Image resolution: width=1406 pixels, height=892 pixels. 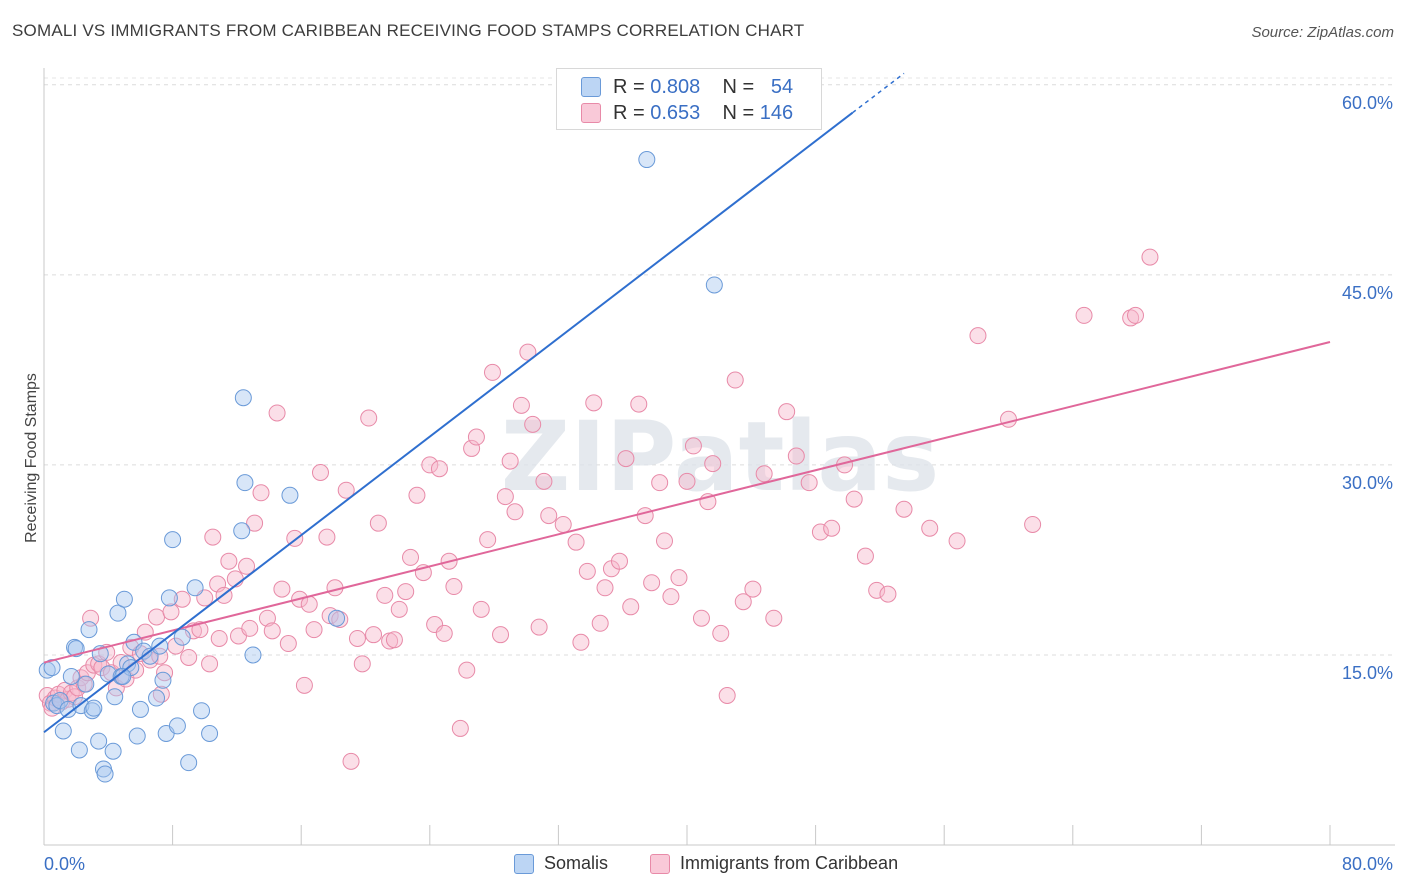 What do you see at coordinates (689, 99) in the screenshot?
I see `correlation-legend: R = 0.808 N = 54 R = 0.653 N = 146` at bounding box center [689, 99].